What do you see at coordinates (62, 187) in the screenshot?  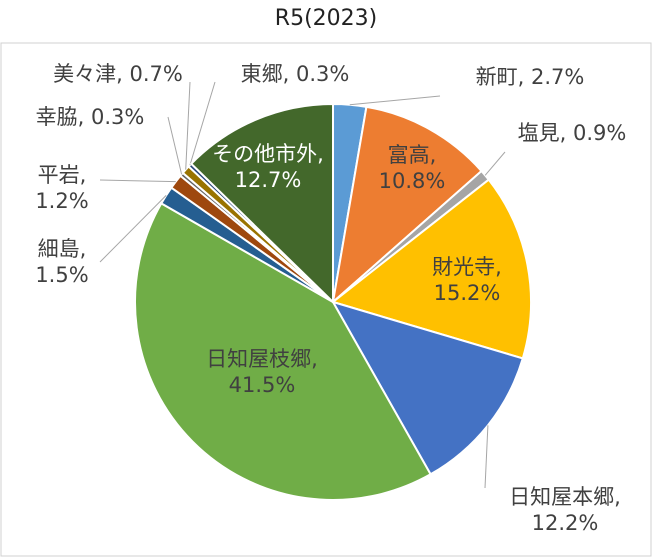 I see `data-label: 平岩, 1.2%` at bounding box center [62, 187].